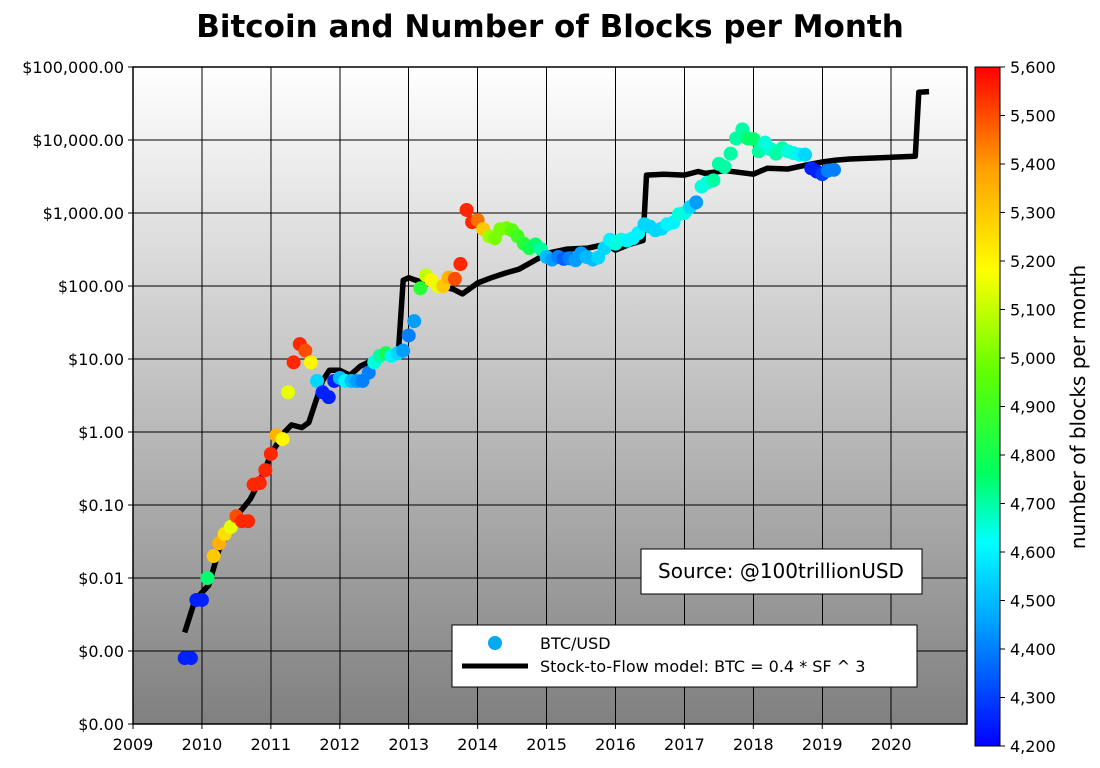  What do you see at coordinates (1033, 358) in the screenshot?
I see `colorbar-tick-label: 5,000` at bounding box center [1033, 358].